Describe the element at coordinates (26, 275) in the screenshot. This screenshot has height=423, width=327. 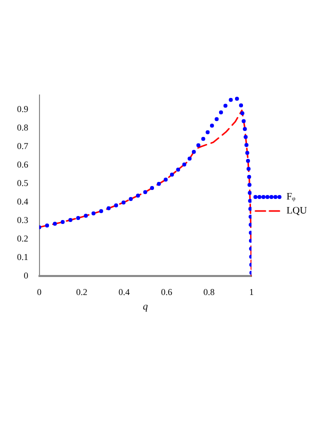
I see `y-tick-label: 0` at that location.